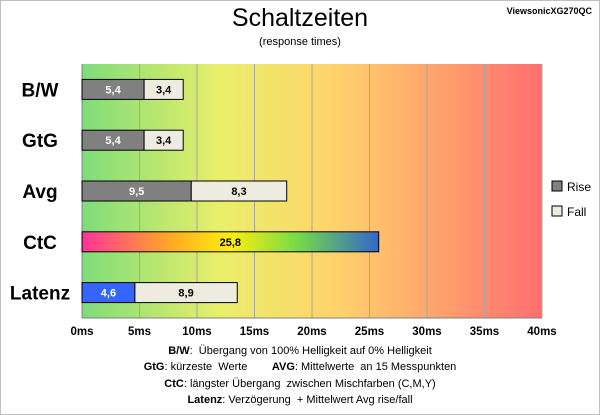  What do you see at coordinates (300, 42) in the screenshot?
I see `chart-subtitle: (response times)` at bounding box center [300, 42].